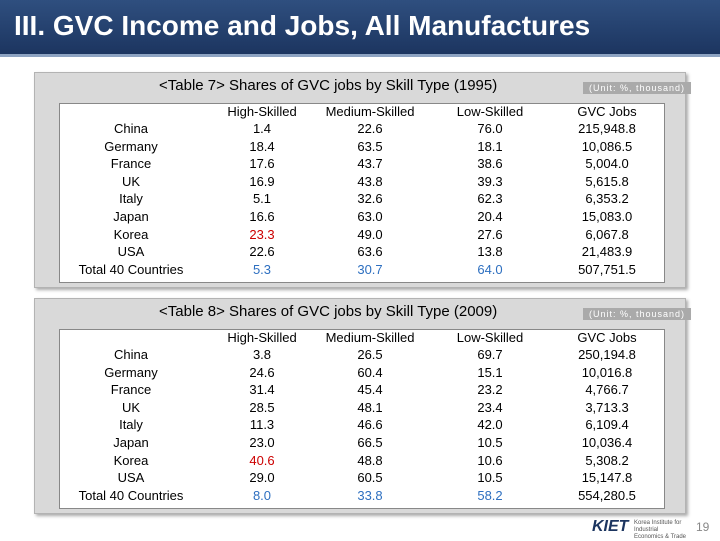  Describe the element at coordinates (607, 252) in the screenshot. I see `table-cell: 21,483.9` at that location.